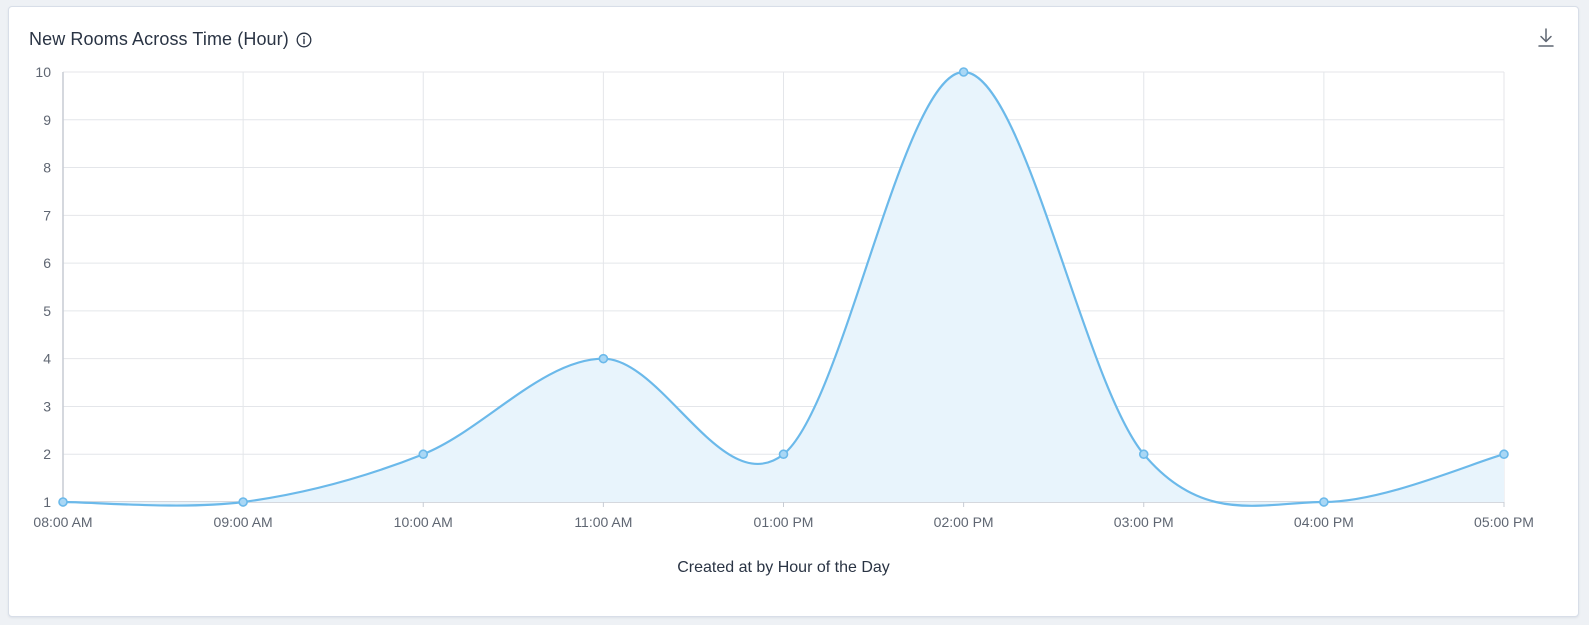 Image resolution: width=1589 pixels, height=625 pixels. I want to click on x-tick-label: 04:00 PM, so click(1324, 522).